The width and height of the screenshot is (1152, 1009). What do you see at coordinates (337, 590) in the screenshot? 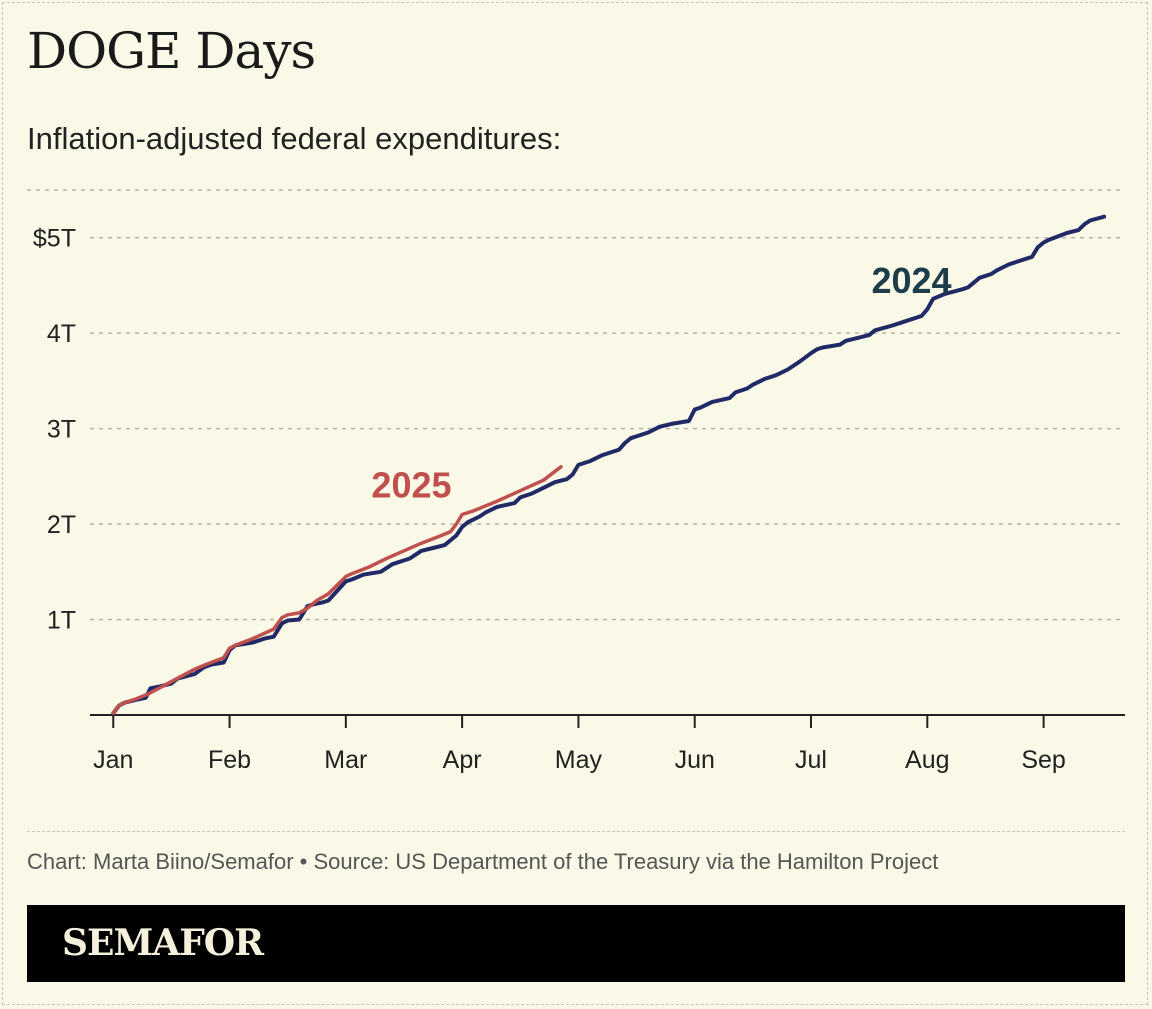
I see `series-line-2025` at bounding box center [337, 590].